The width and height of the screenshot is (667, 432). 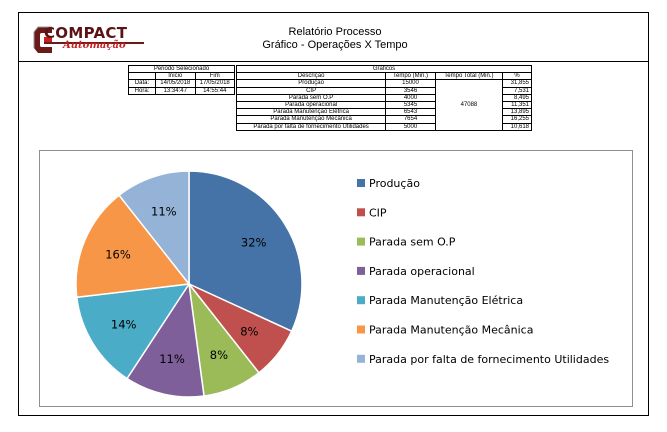 What do you see at coordinates (335, 45) in the screenshot?
I see `report-subtitle: Gráfico - Operações X Tempo` at bounding box center [335, 45].